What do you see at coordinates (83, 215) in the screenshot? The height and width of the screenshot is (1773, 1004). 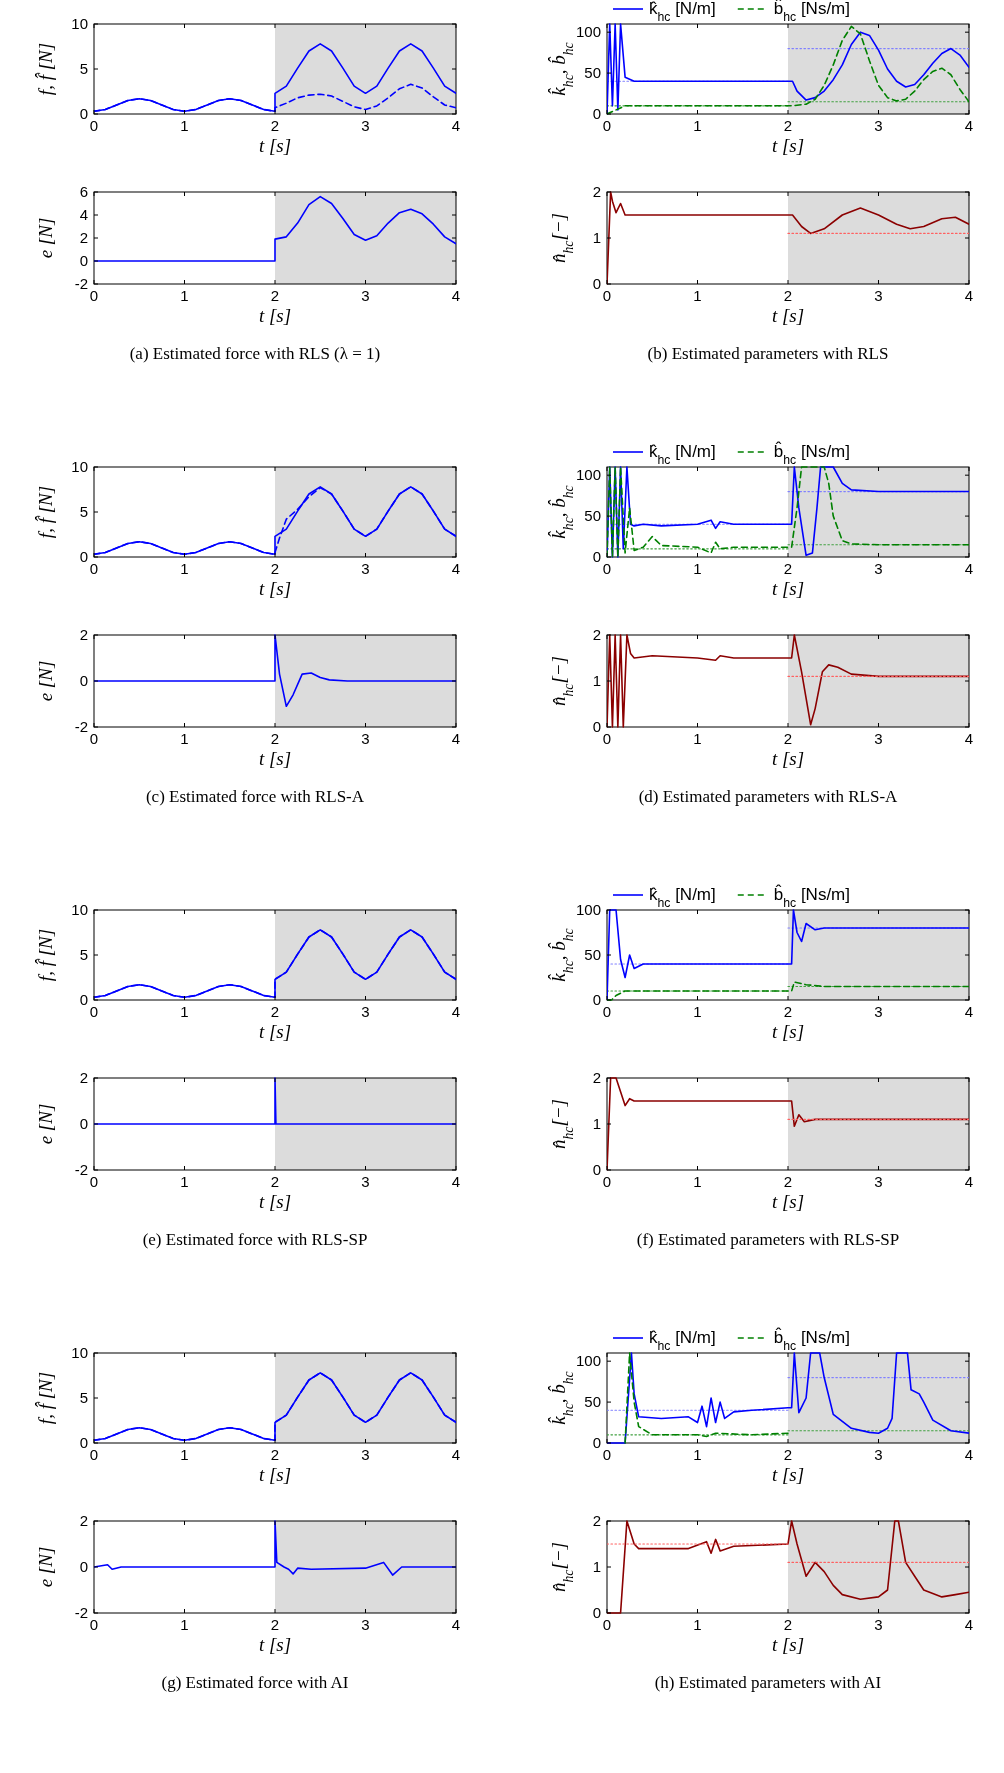 I see `y-tick-label: 4` at bounding box center [83, 215].